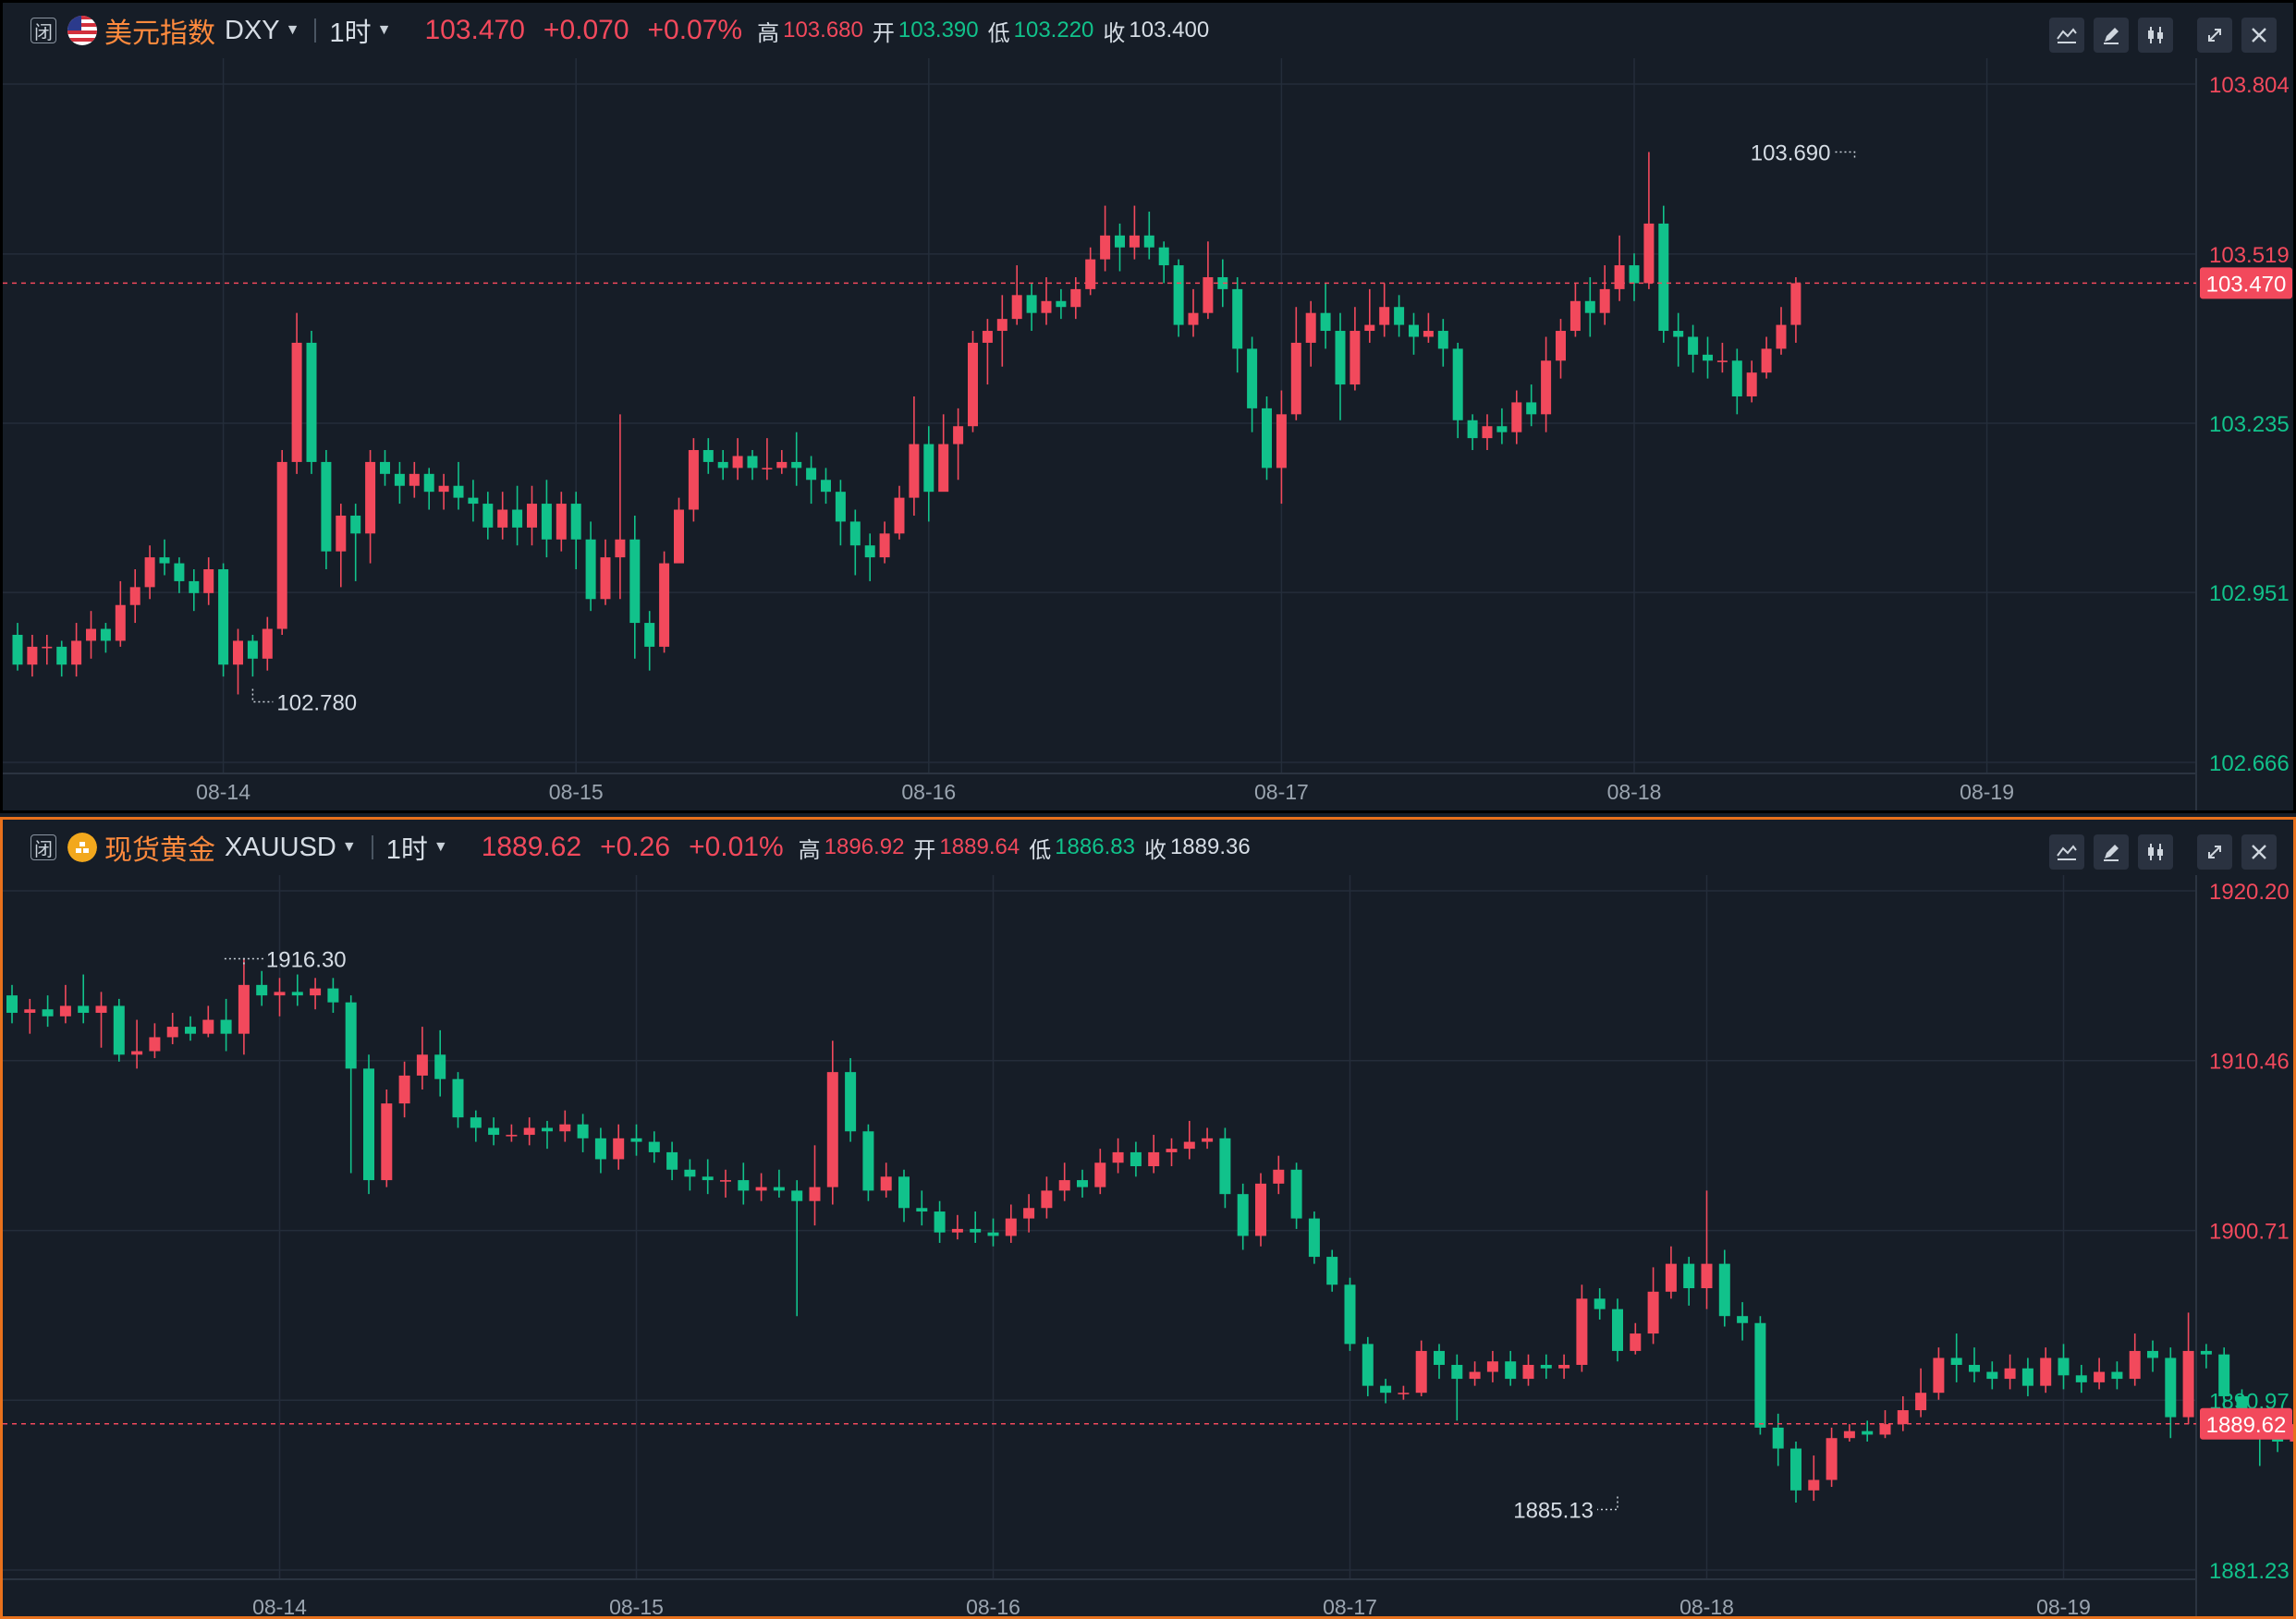 The width and height of the screenshot is (2296, 1619). Describe the element at coordinates (1095, 846) in the screenshot. I see `low-value: 1886.83` at that location.